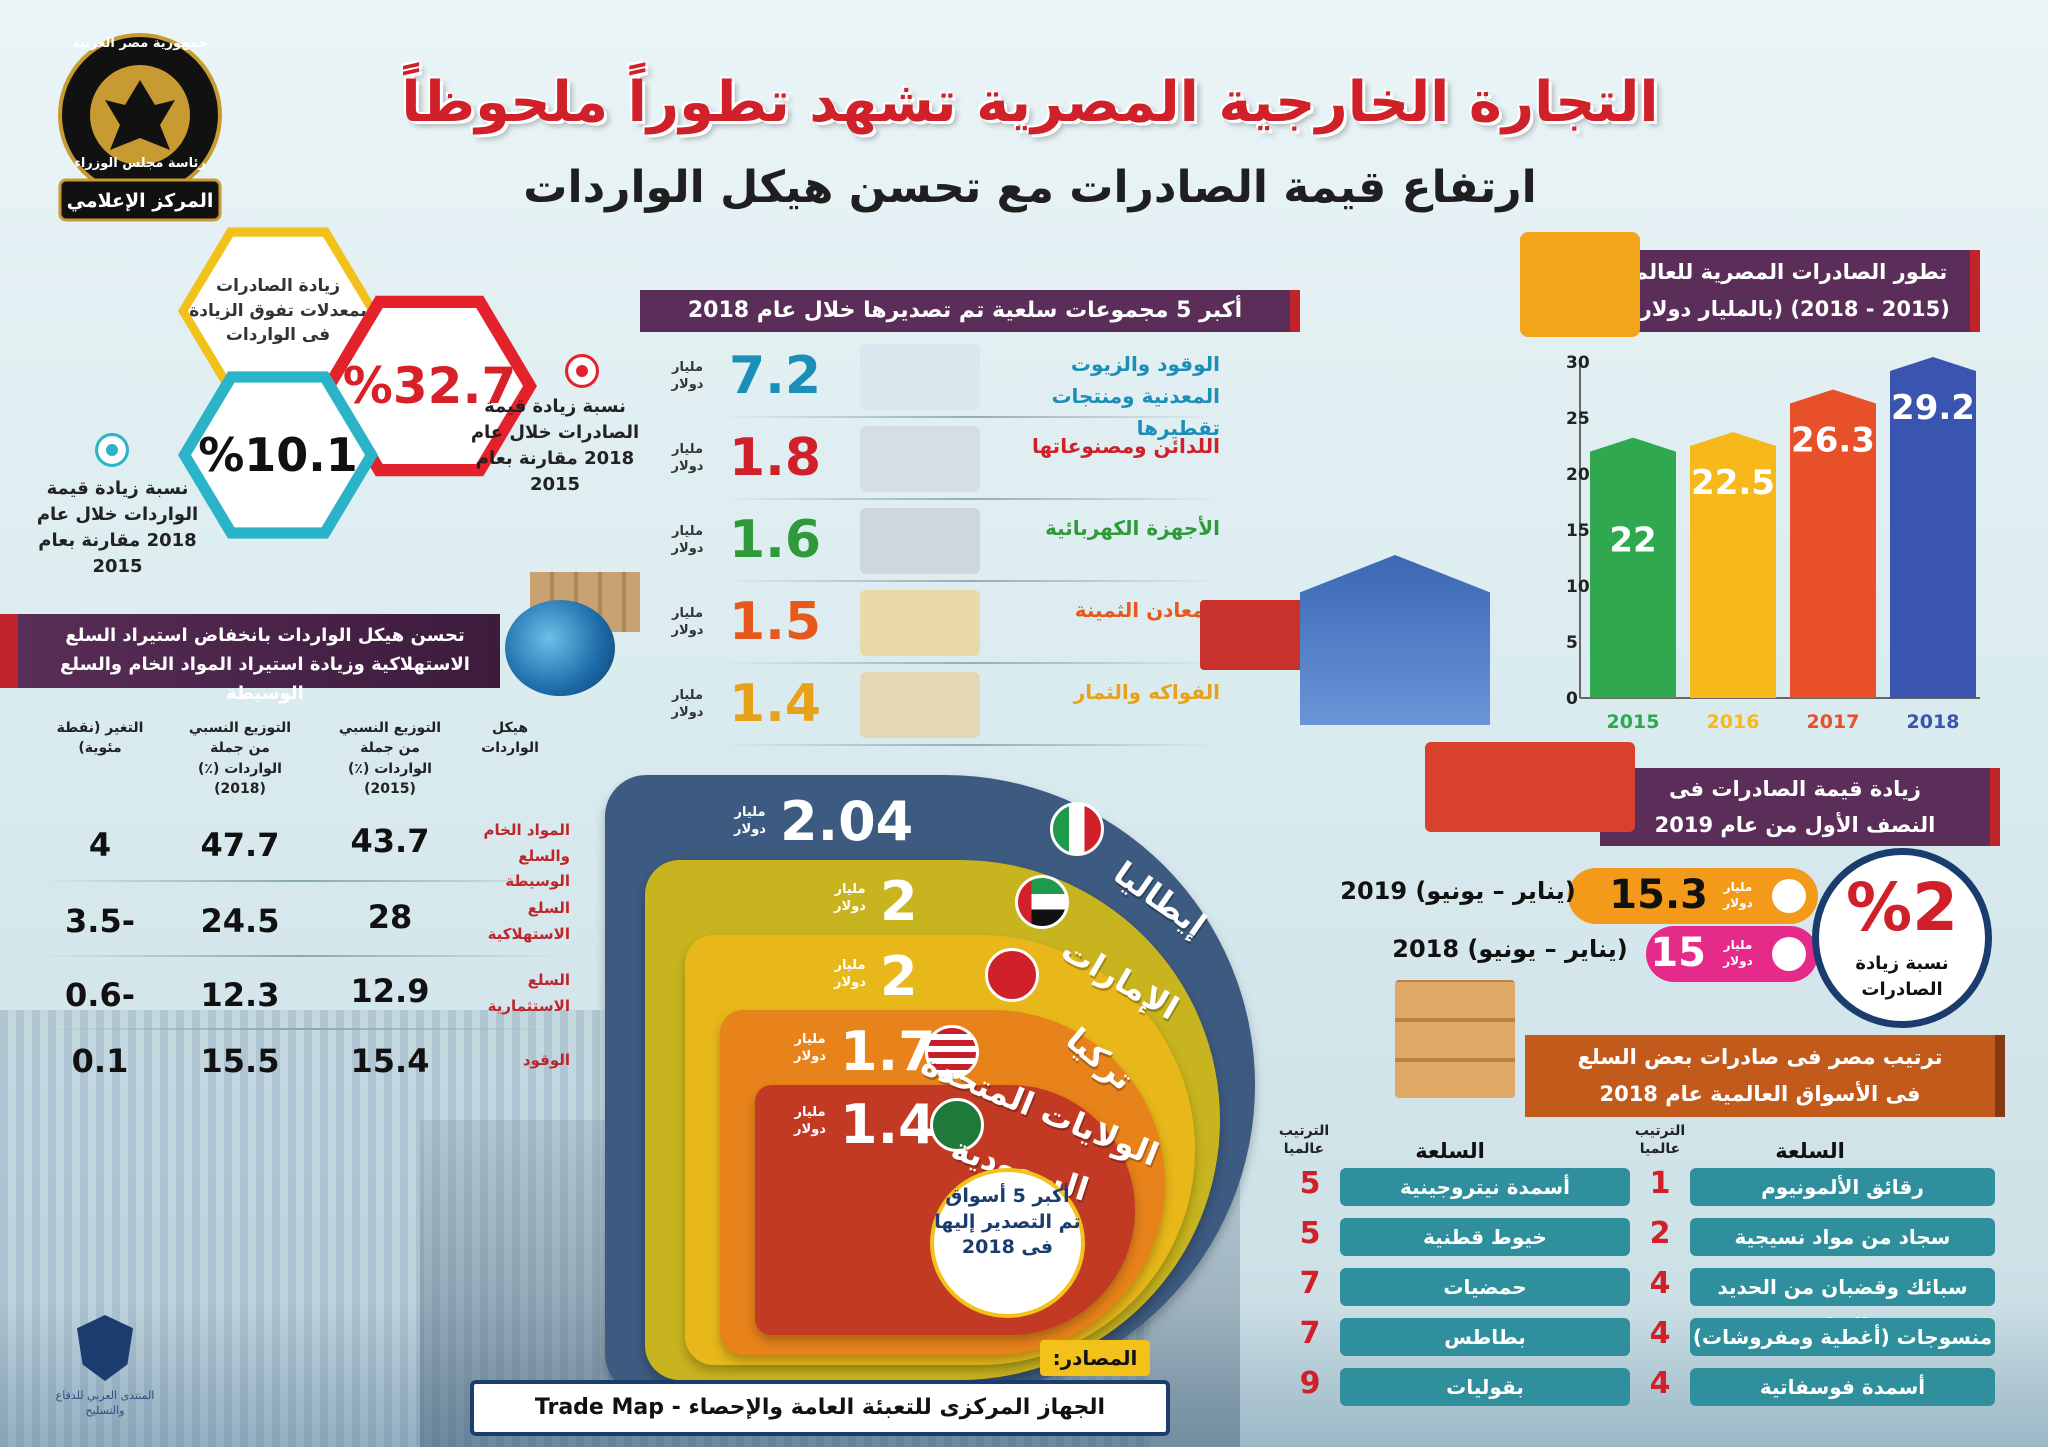 The image size is (2048, 1447). I want to click on y-tick-label: 5, so click(1572, 643).